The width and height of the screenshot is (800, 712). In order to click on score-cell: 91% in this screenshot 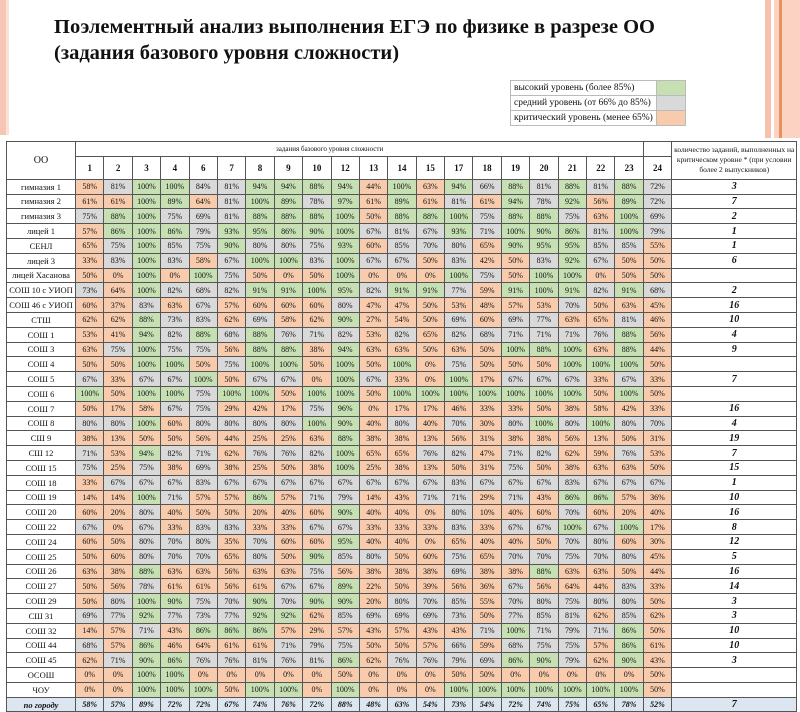, I will do `click(288, 290)`.